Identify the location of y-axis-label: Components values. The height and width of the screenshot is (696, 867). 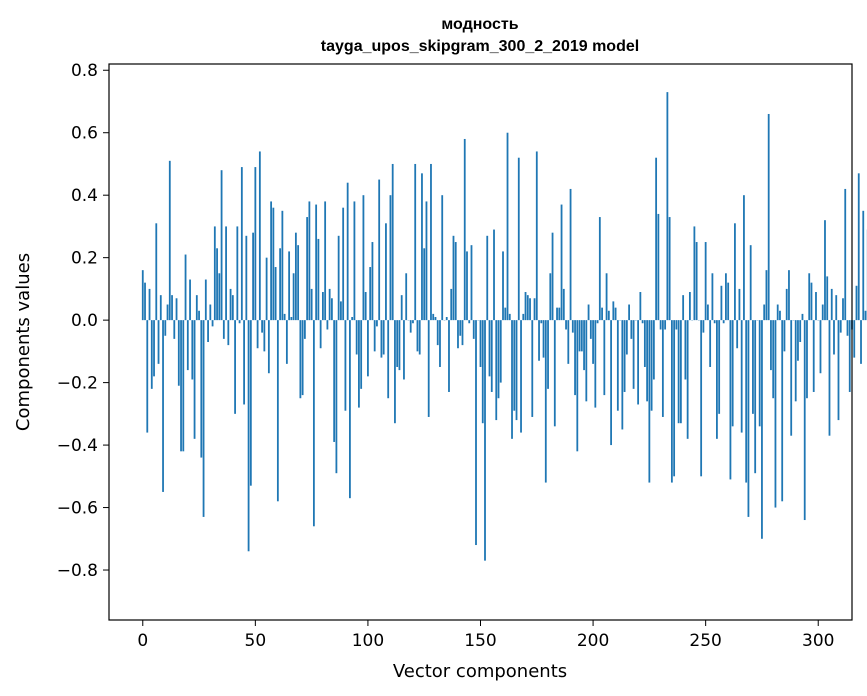
(23, 342).